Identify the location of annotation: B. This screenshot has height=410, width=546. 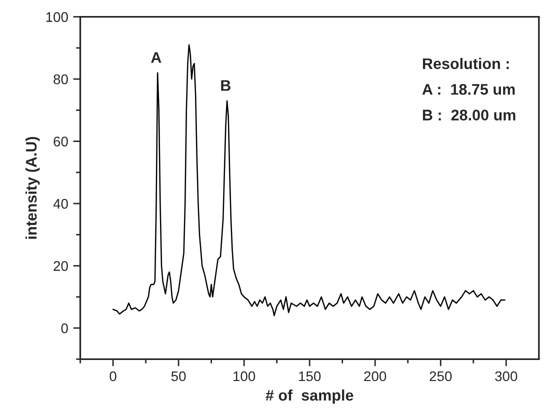
(225, 85).